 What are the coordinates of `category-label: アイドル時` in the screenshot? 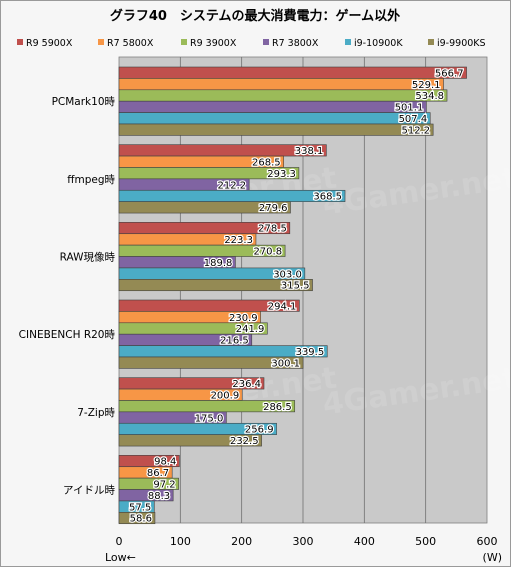 It's located at (89, 491).